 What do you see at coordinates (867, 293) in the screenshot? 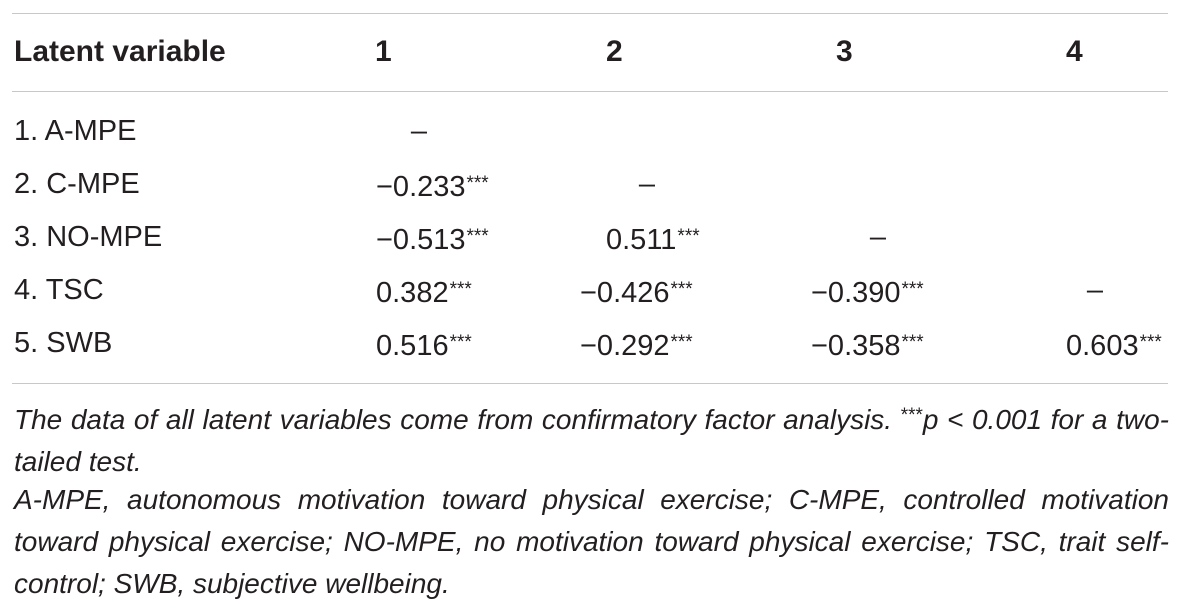
I see `cell-r4-c3: −0.390***` at bounding box center [867, 293].